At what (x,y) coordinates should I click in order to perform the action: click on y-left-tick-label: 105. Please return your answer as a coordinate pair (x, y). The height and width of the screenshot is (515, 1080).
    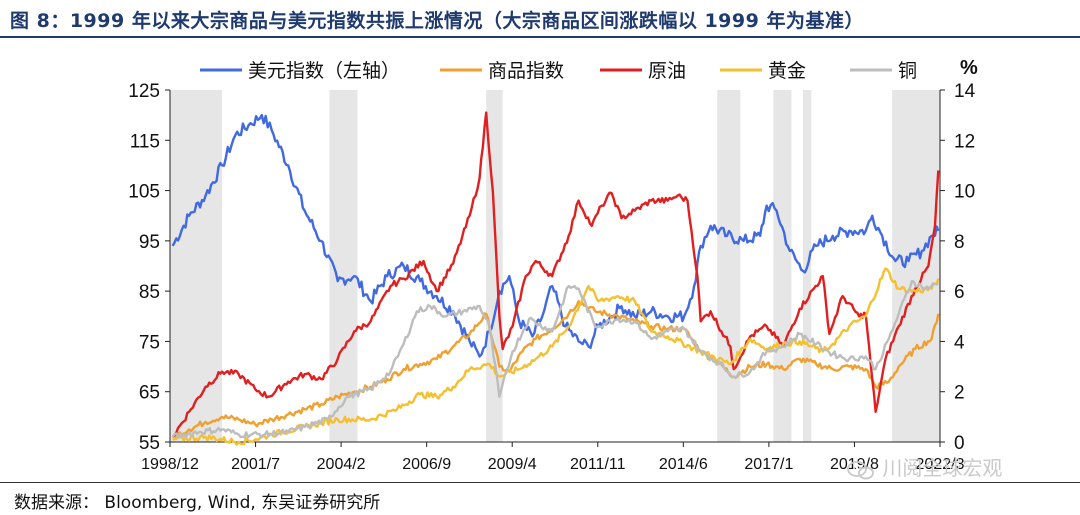
    Looking at the image, I should click on (144, 192).